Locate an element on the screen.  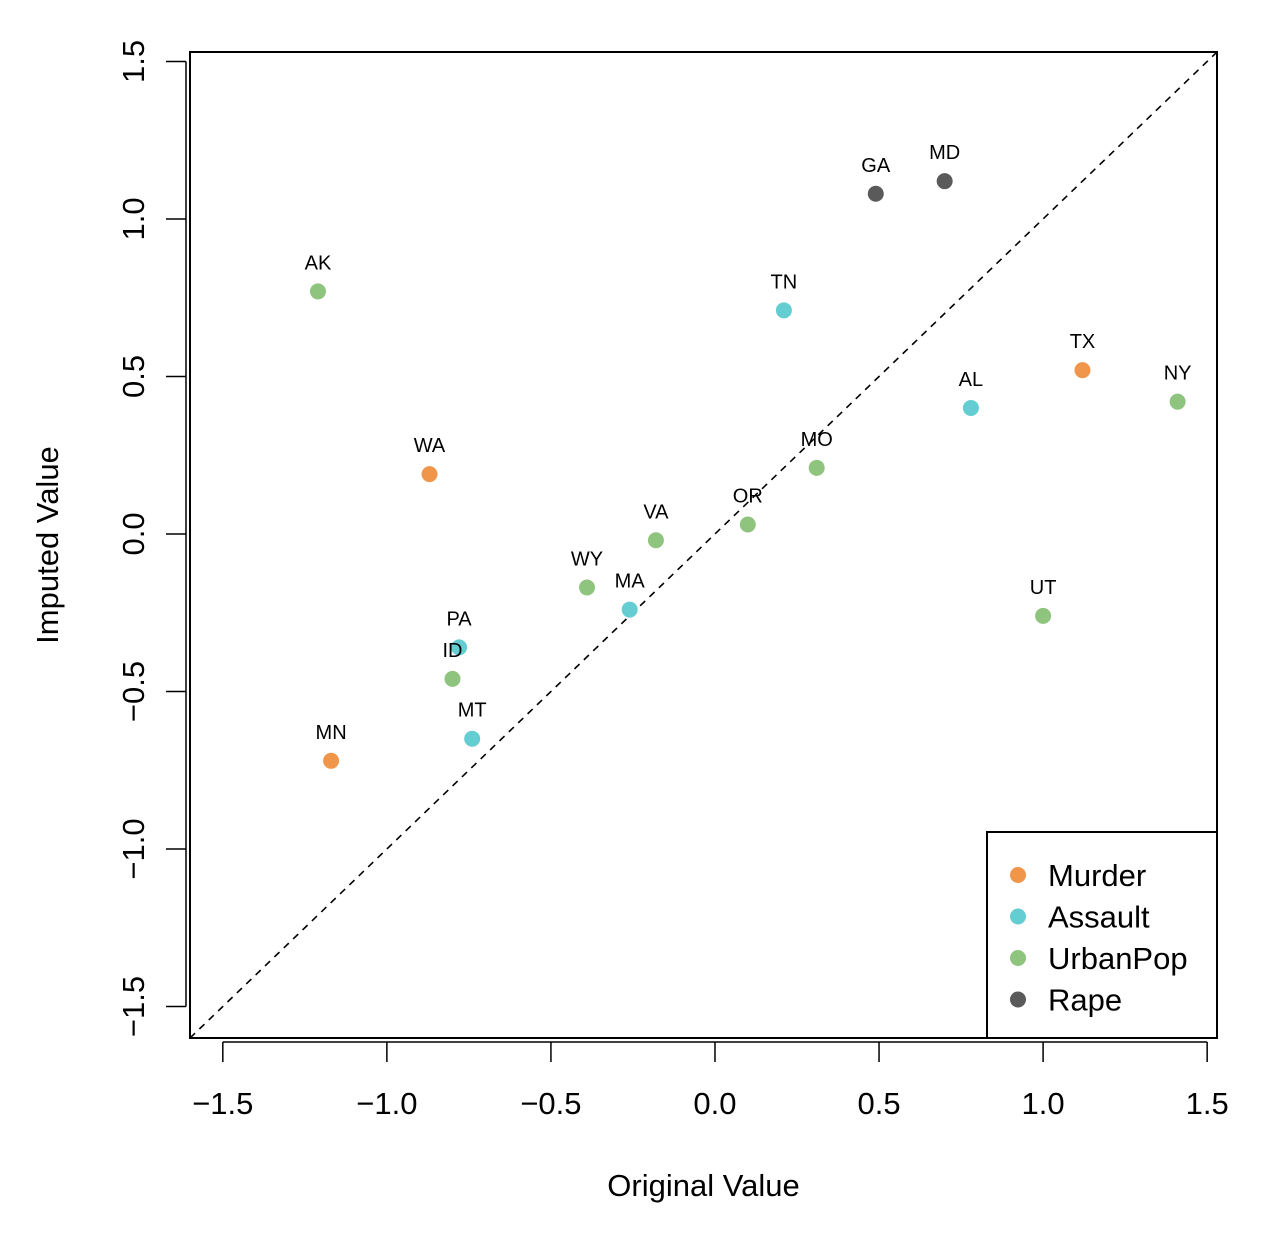
legend-marker-rape is located at coordinates (1018, 999).